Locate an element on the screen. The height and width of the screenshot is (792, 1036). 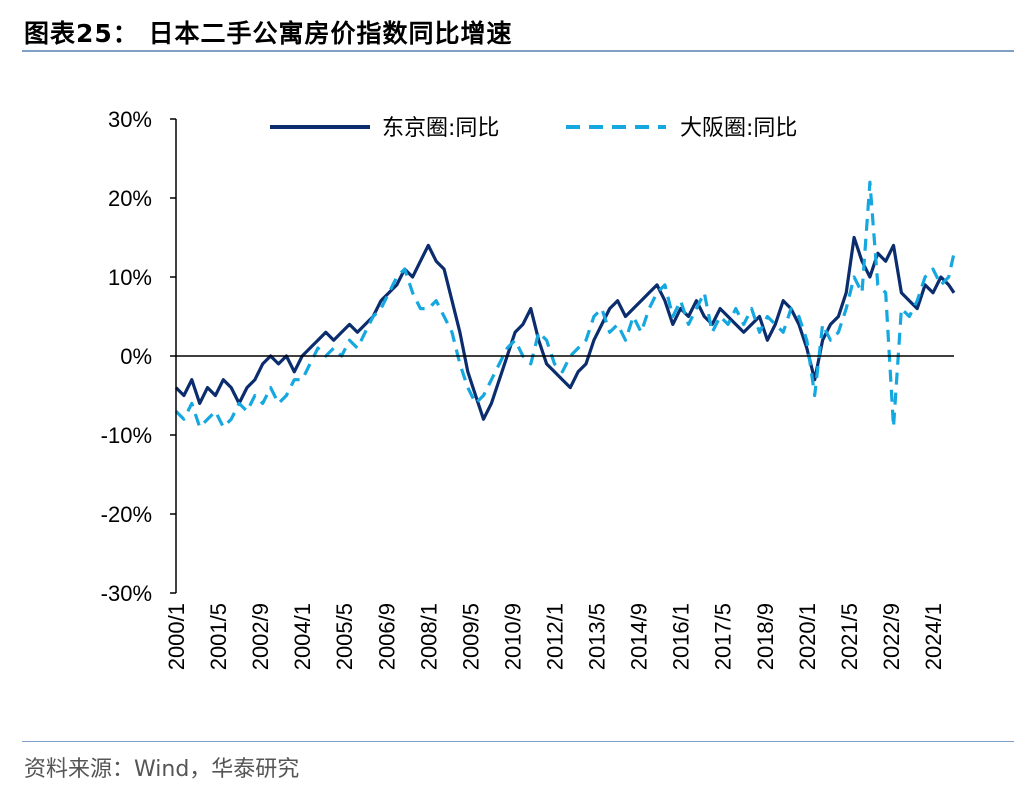
legend-label-osaka: 大阪圈:同比 is located at coordinates (738, 128).